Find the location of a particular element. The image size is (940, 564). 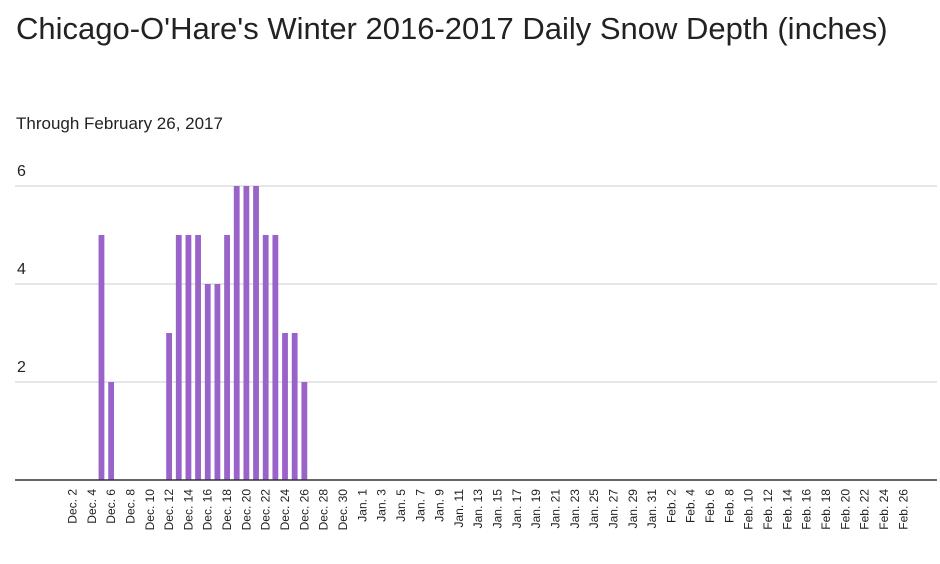

bars is located at coordinates (203, 333).